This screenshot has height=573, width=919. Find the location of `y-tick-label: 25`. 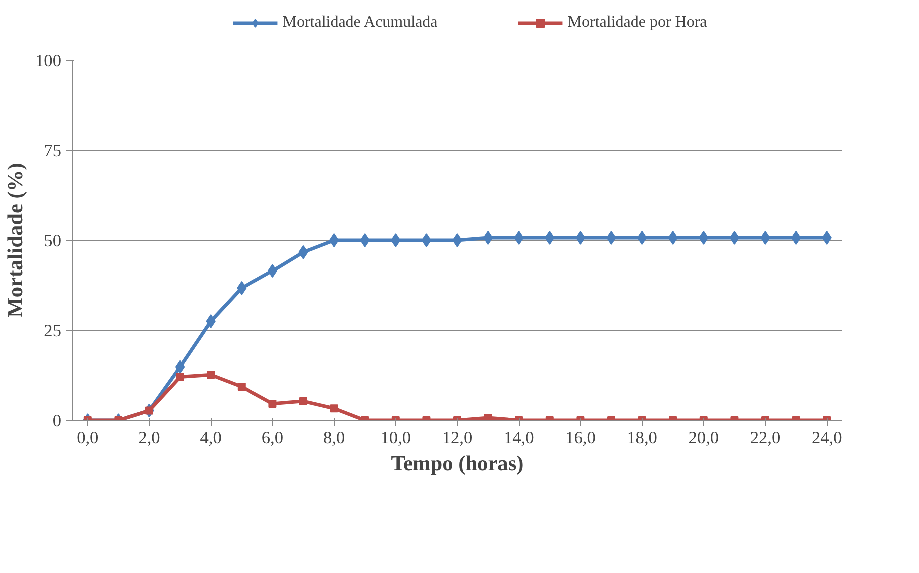

y-tick-label: 25 is located at coordinates (53, 331).